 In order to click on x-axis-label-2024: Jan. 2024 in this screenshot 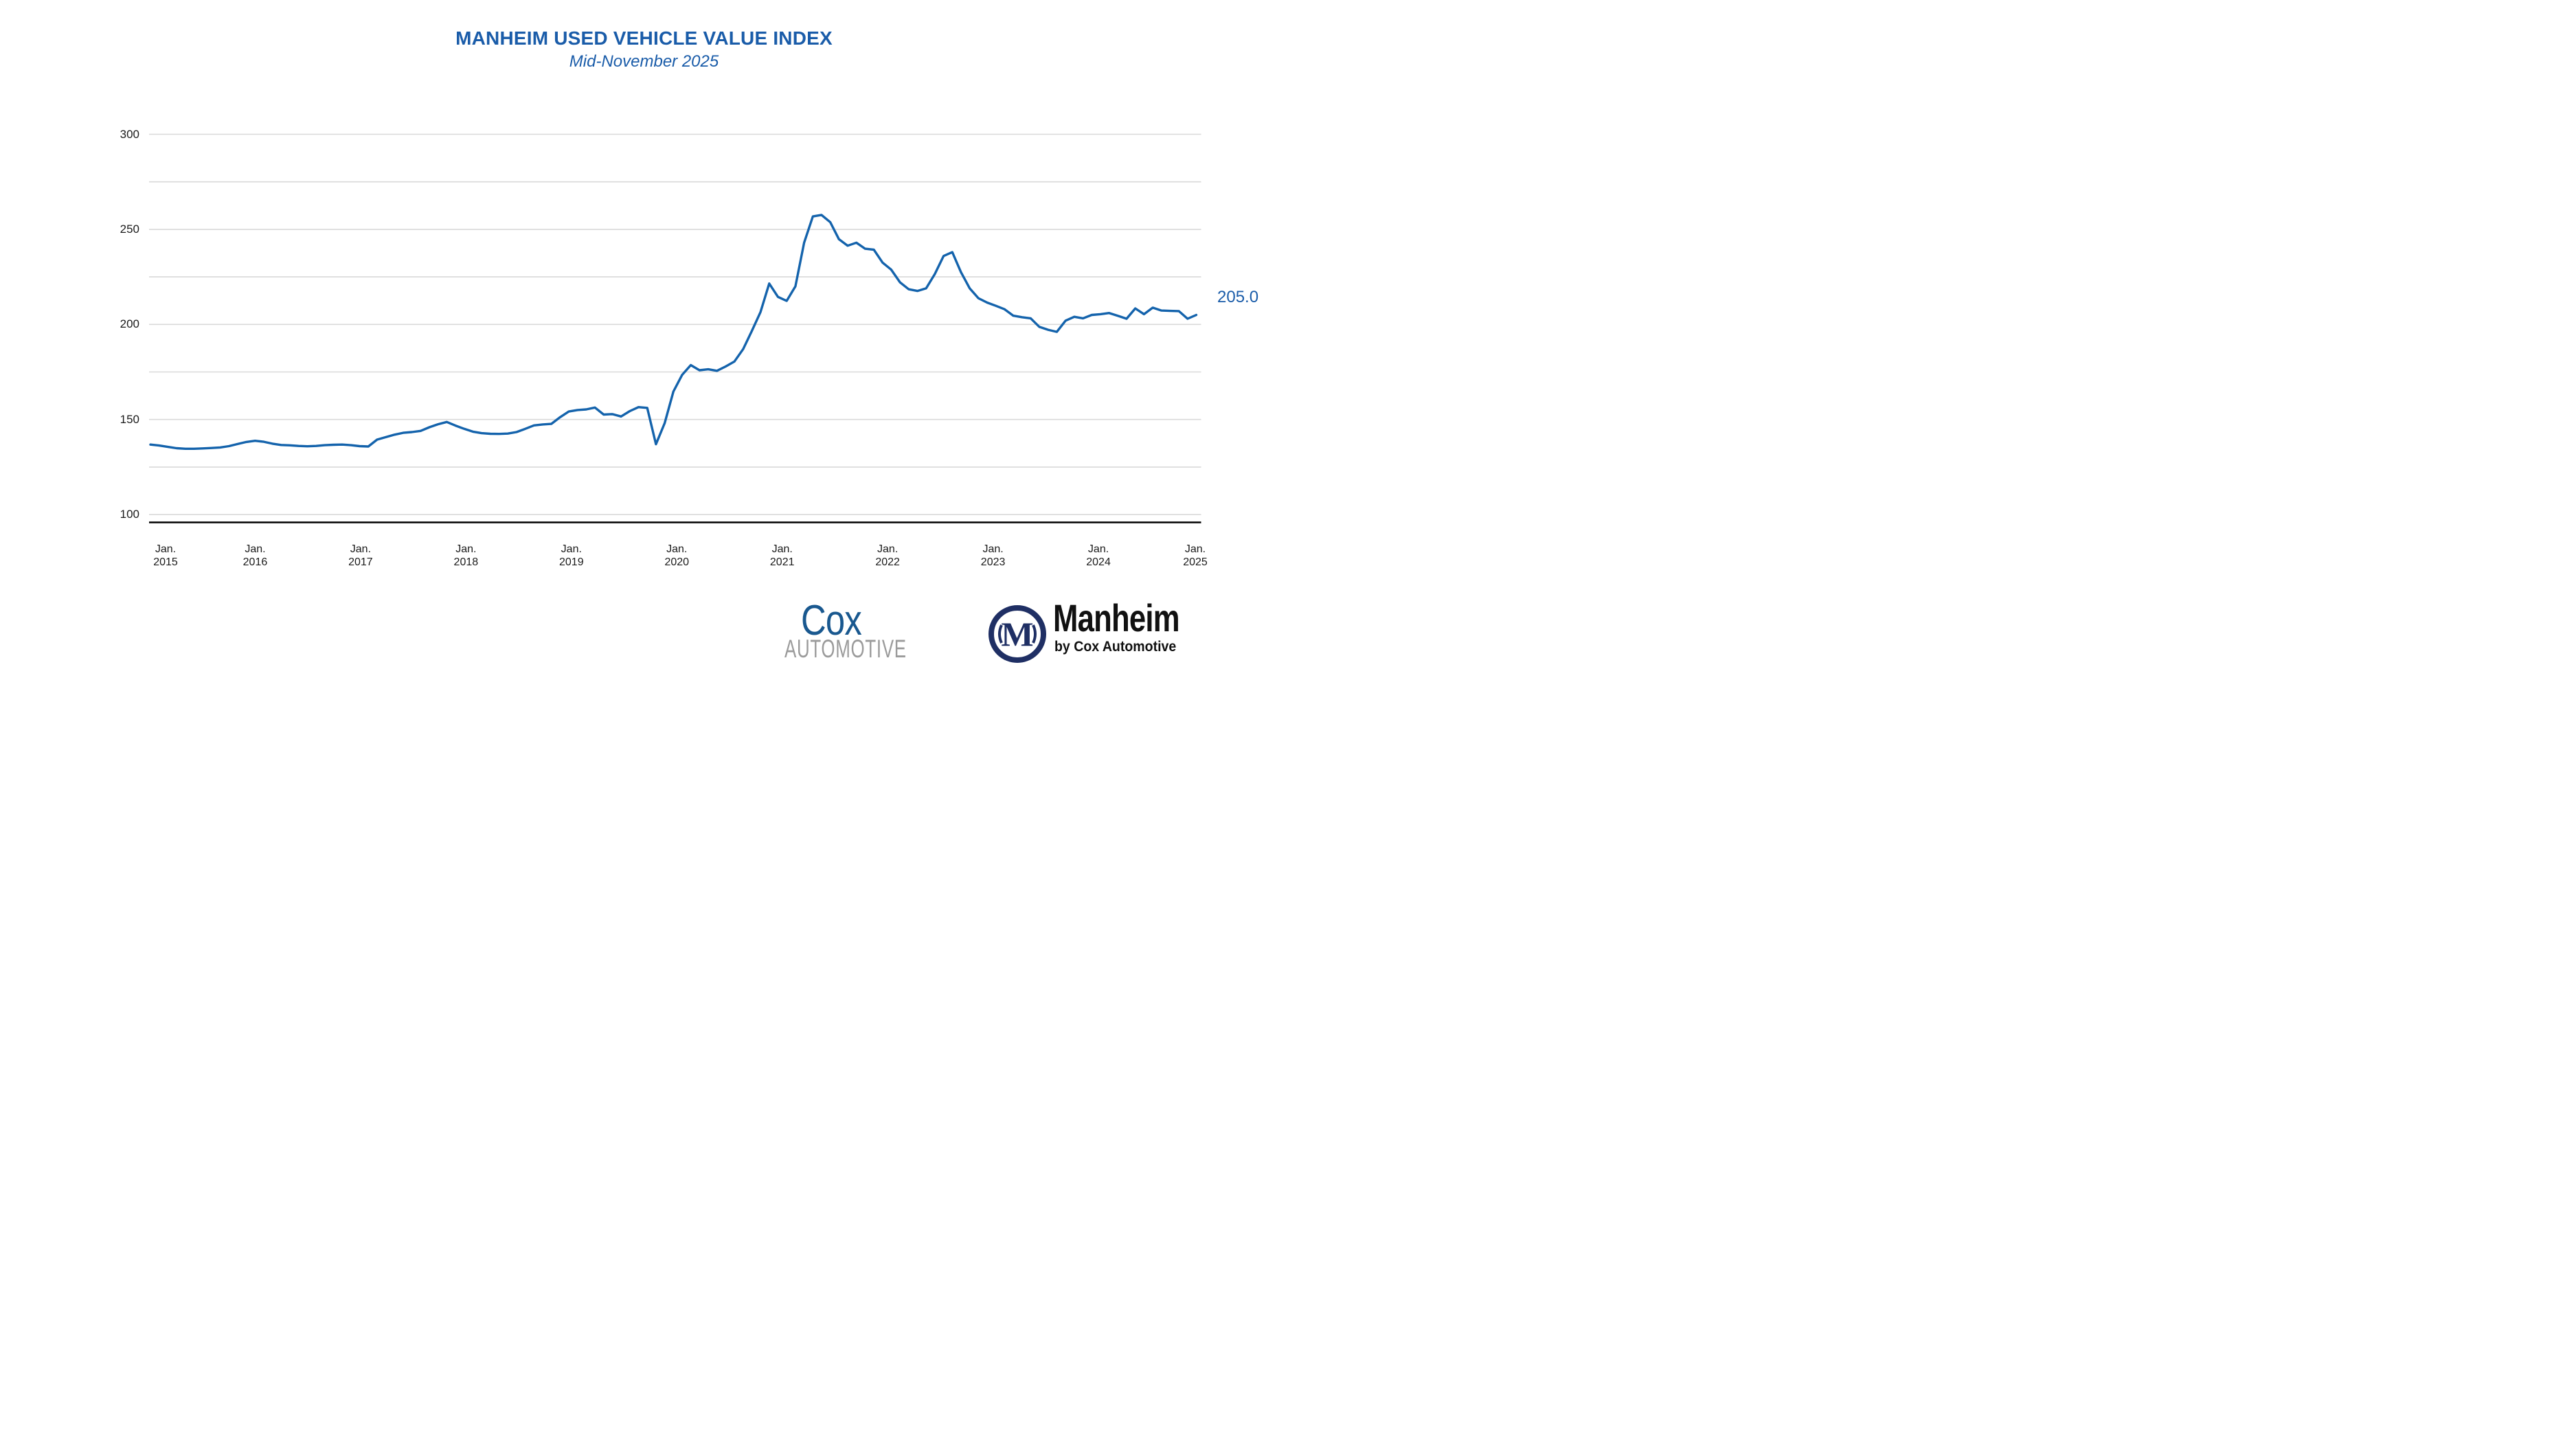, I will do `click(1098, 555)`.